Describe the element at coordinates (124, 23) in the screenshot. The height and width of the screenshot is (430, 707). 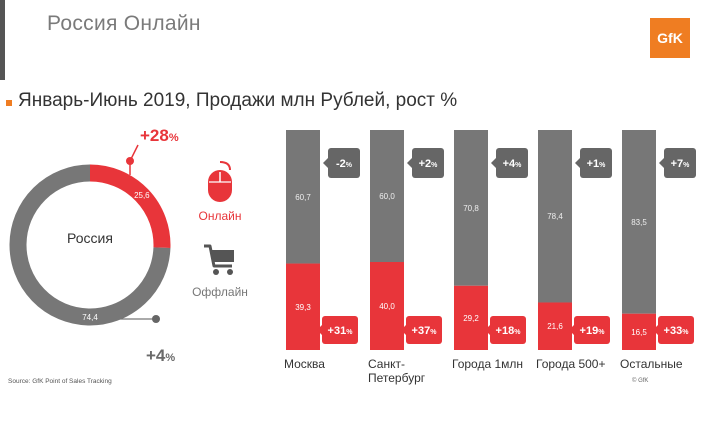
I see `page-title: Россия Онлайн` at that location.